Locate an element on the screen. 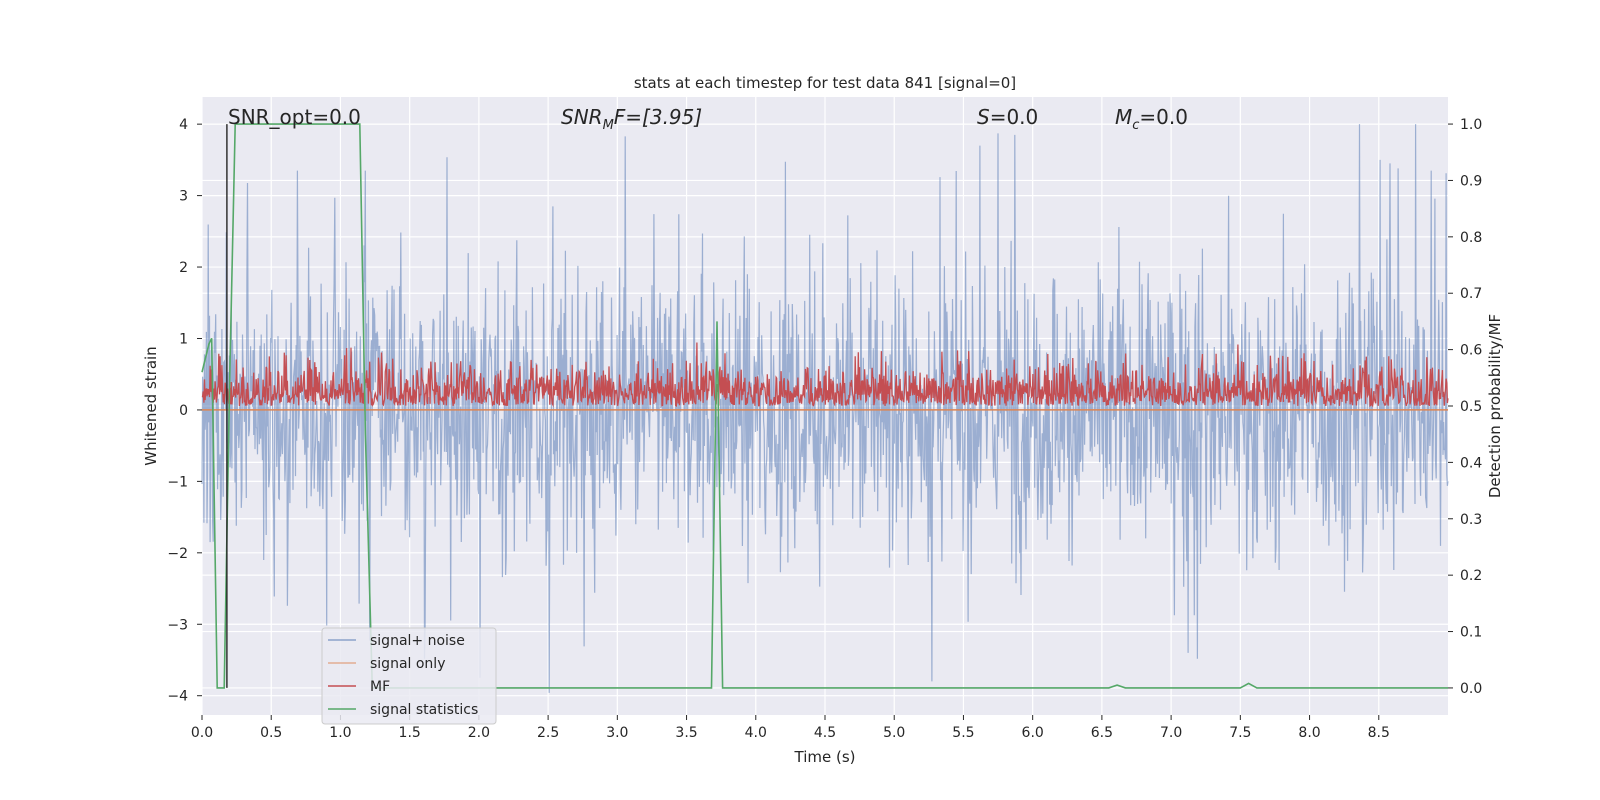 The width and height of the screenshot is (1600, 800). x-tick-label-9: 4.5 is located at coordinates (825, 733).